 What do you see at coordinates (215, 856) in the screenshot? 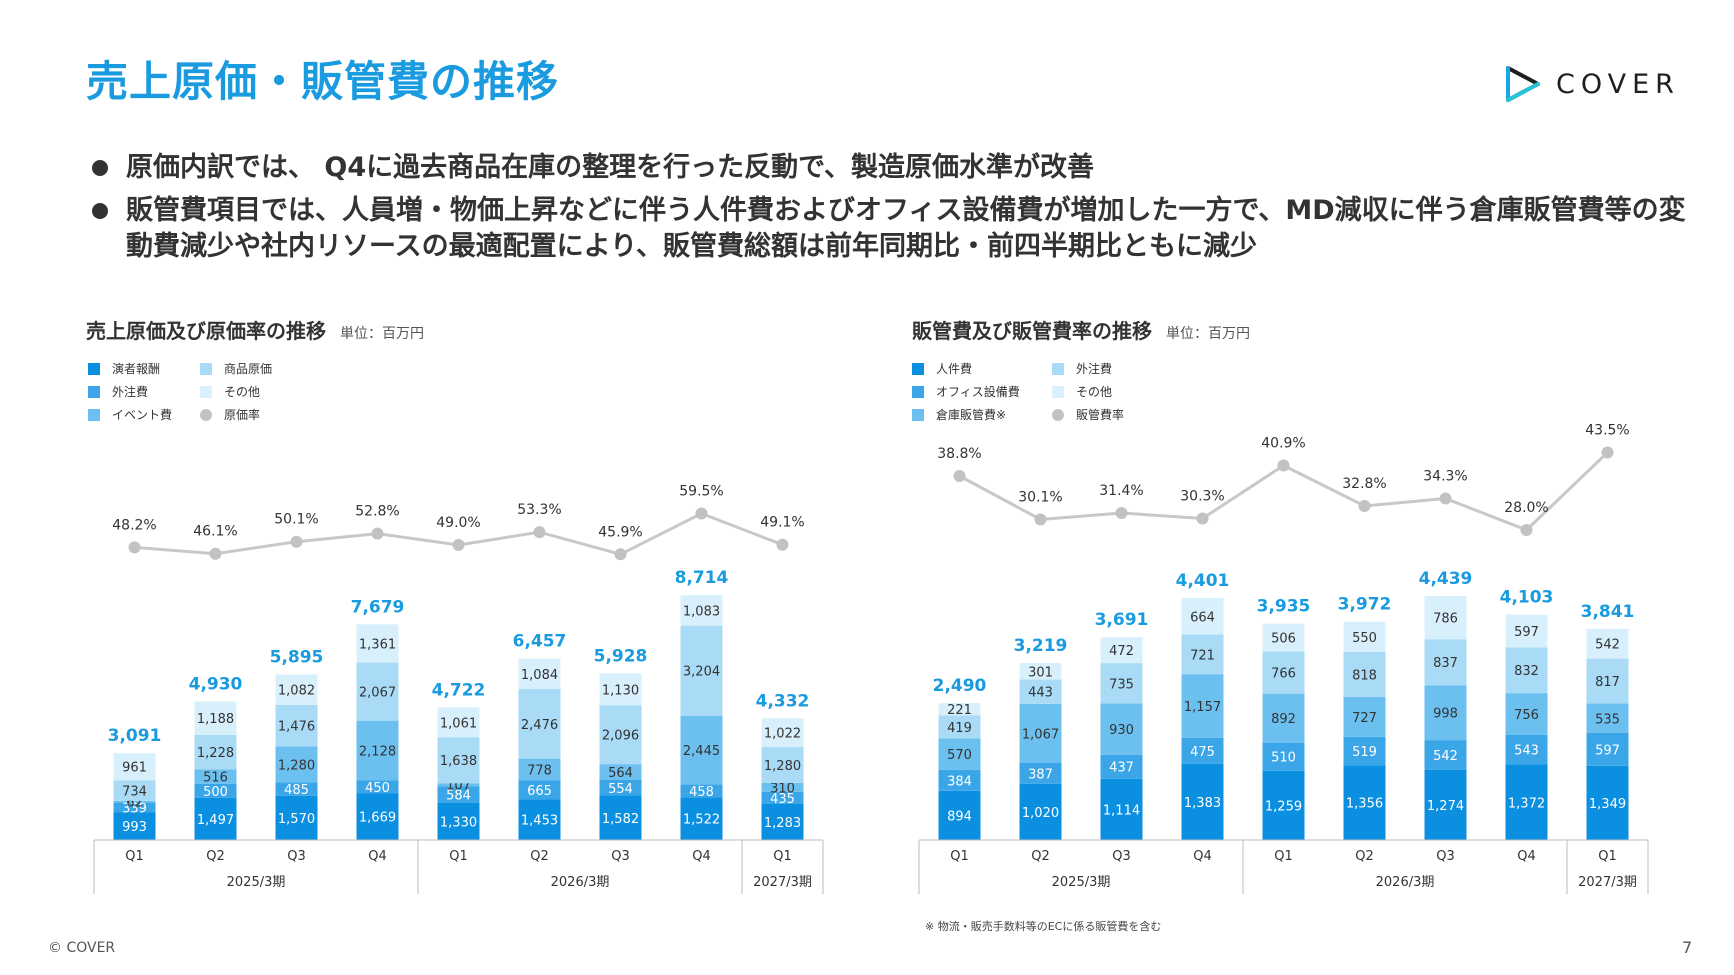
I see `x-tick-label: Q2` at bounding box center [215, 856].